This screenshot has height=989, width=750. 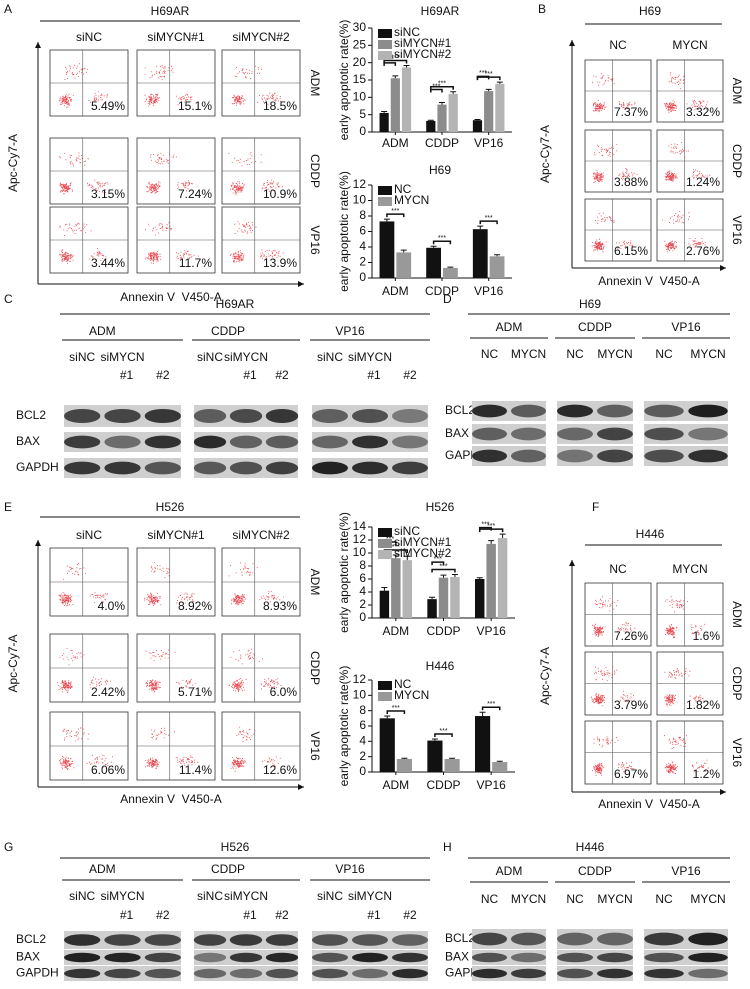 I want to click on percentage: 3.15%, so click(x=108, y=194).